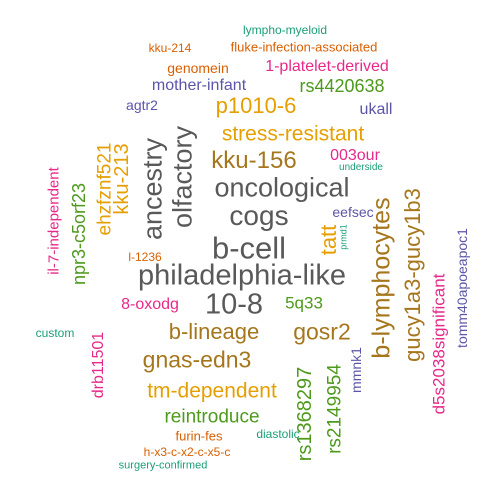 Image resolution: width=500 pixels, height=500 pixels. Describe the element at coordinates (462, 288) in the screenshot. I see `word-tomm40apoeapoc1: tomm40apoeapoc1` at that location.